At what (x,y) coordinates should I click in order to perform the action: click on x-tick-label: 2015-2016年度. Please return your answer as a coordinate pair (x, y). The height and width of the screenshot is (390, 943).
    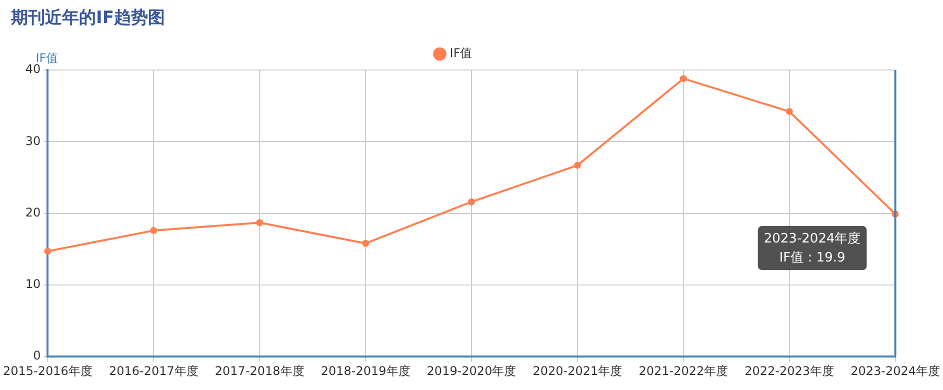
    Looking at the image, I should click on (47, 371).